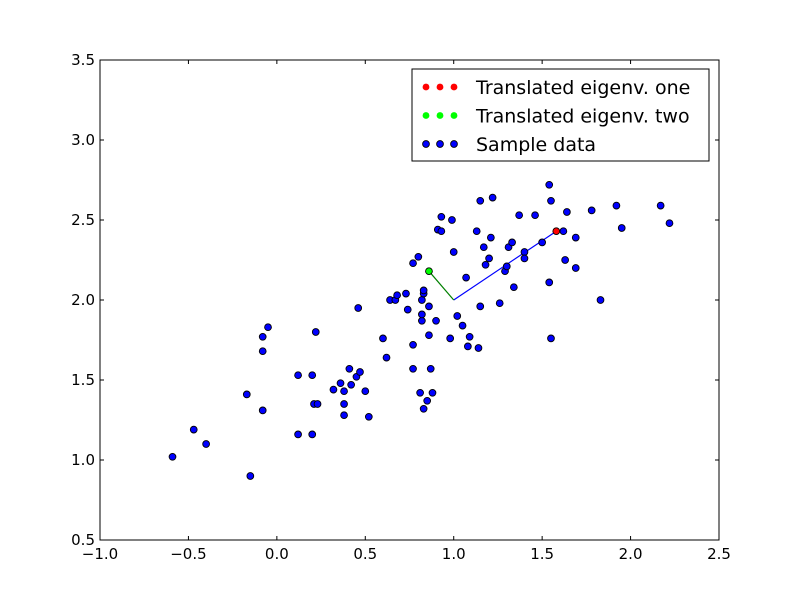 The width and height of the screenshot is (800, 600). What do you see at coordinates (582, 88) in the screenshot?
I see `legend-label: Translated eigenv. one` at bounding box center [582, 88].